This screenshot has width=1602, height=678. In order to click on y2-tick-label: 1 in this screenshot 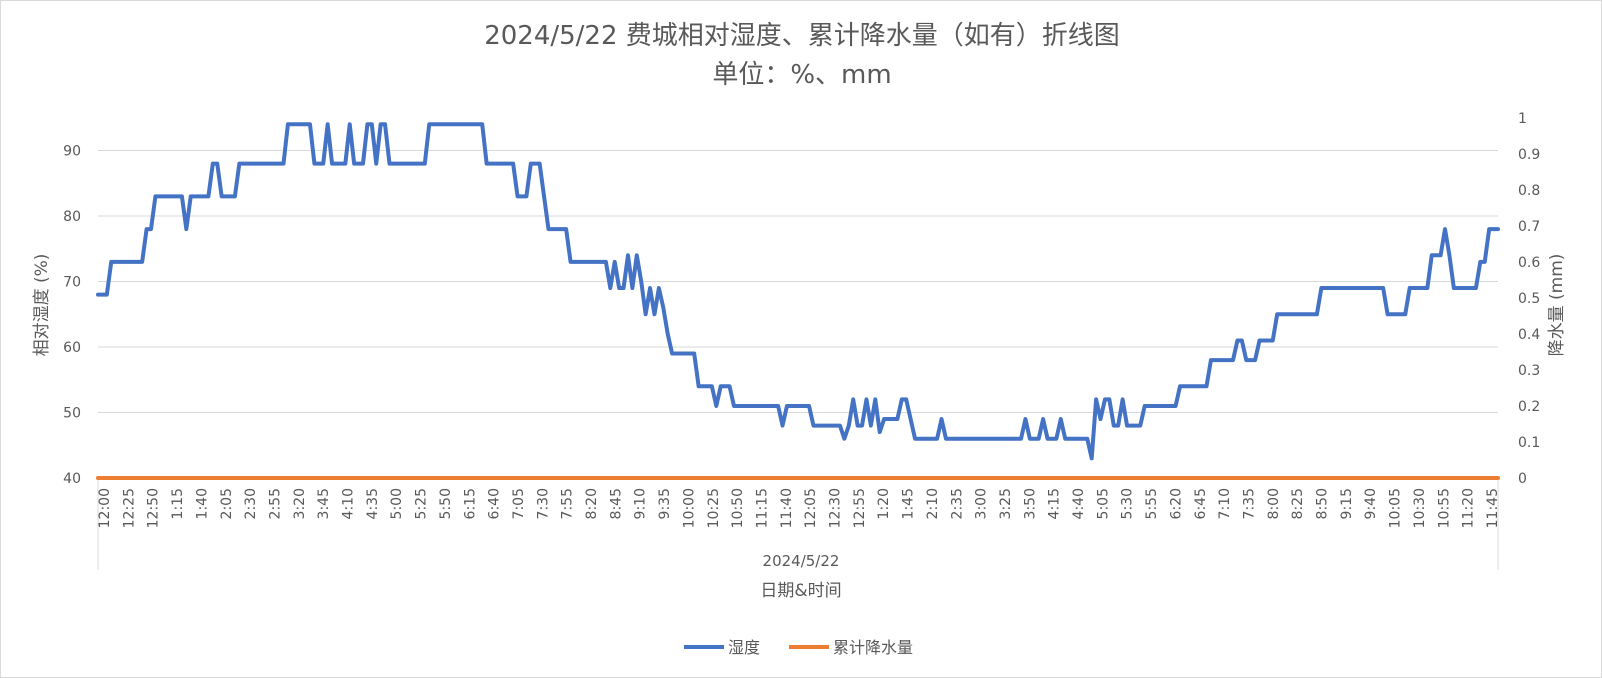, I will do `click(1522, 119)`.